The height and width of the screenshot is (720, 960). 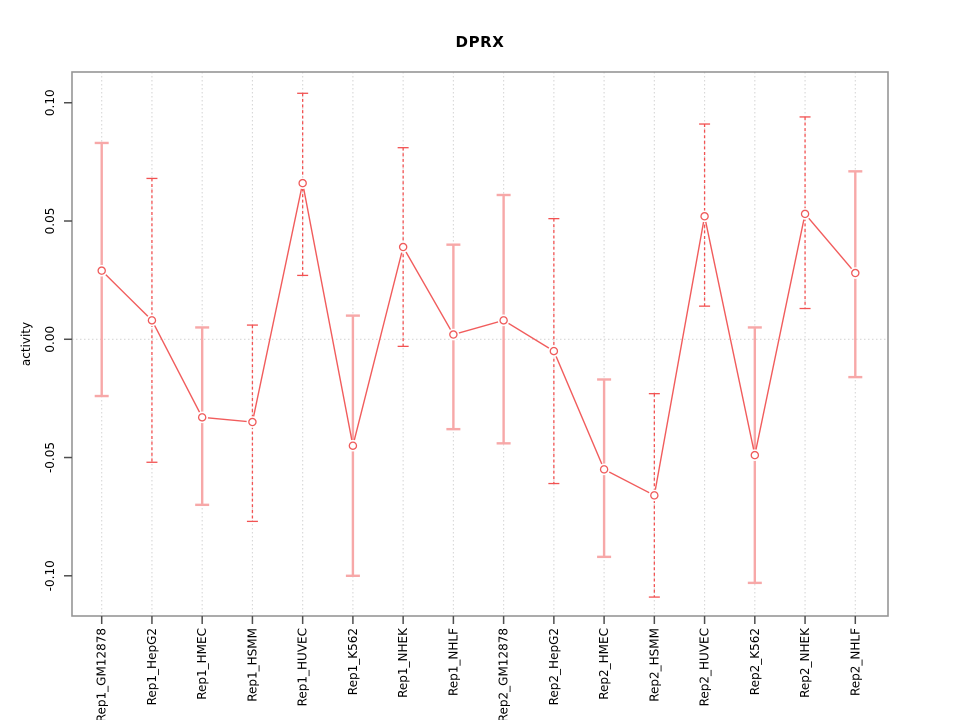 I want to click on x-tick-label: Rep1_HMEC, so click(x=202, y=664).